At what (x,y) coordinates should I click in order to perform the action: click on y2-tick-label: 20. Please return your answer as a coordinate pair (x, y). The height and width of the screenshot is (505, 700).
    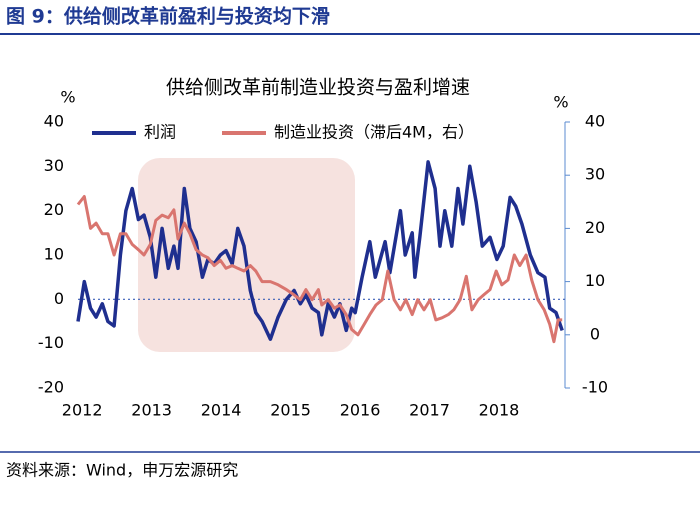
    Looking at the image, I should click on (595, 227).